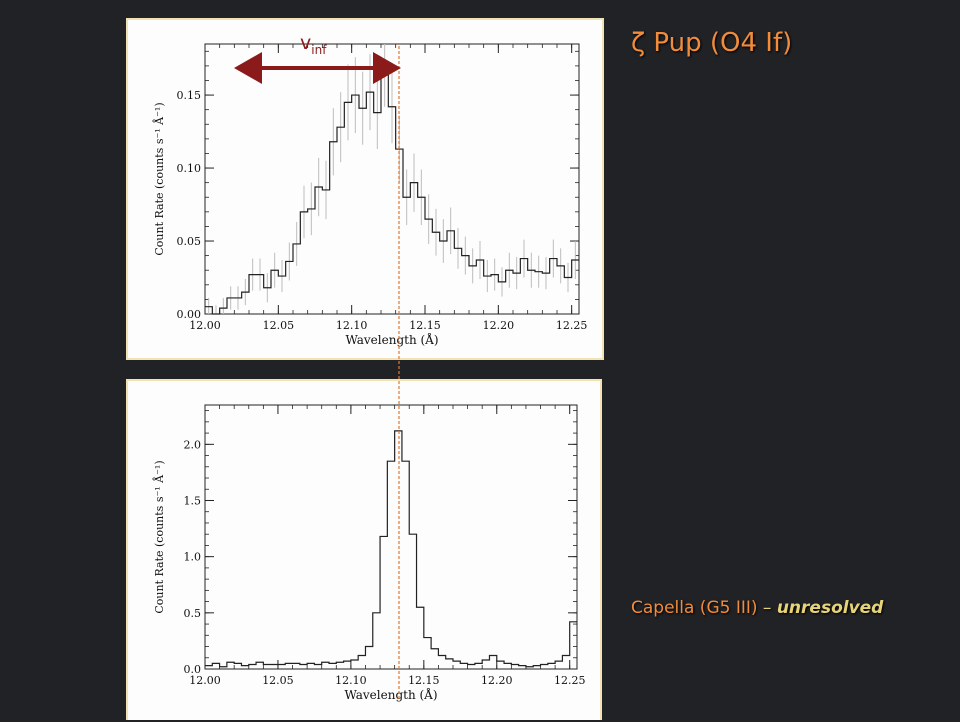 The width and height of the screenshot is (960, 722). Describe the element at coordinates (189, 241) in the screenshot. I see `y-tick-label: 0.05` at that location.